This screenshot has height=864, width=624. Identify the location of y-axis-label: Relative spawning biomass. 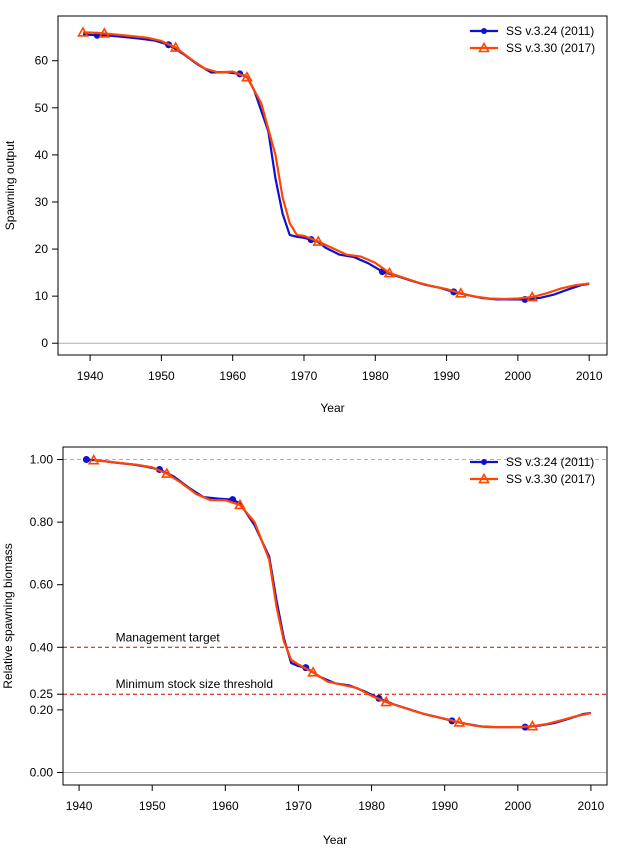
(8, 615).